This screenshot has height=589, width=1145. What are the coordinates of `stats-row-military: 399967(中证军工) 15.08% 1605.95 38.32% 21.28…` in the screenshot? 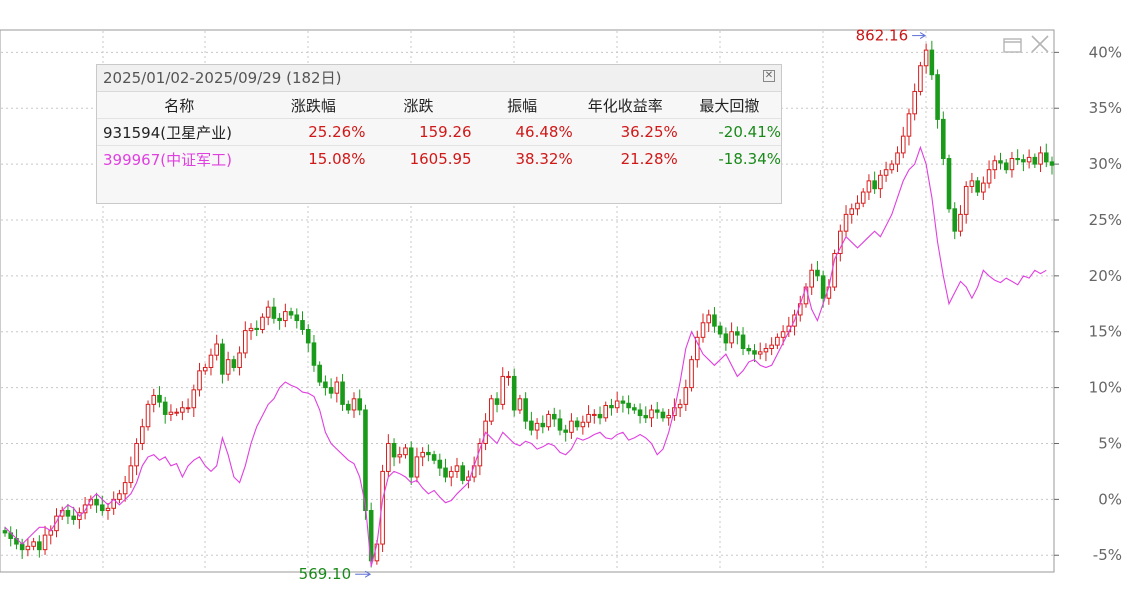 It's located at (439, 159).